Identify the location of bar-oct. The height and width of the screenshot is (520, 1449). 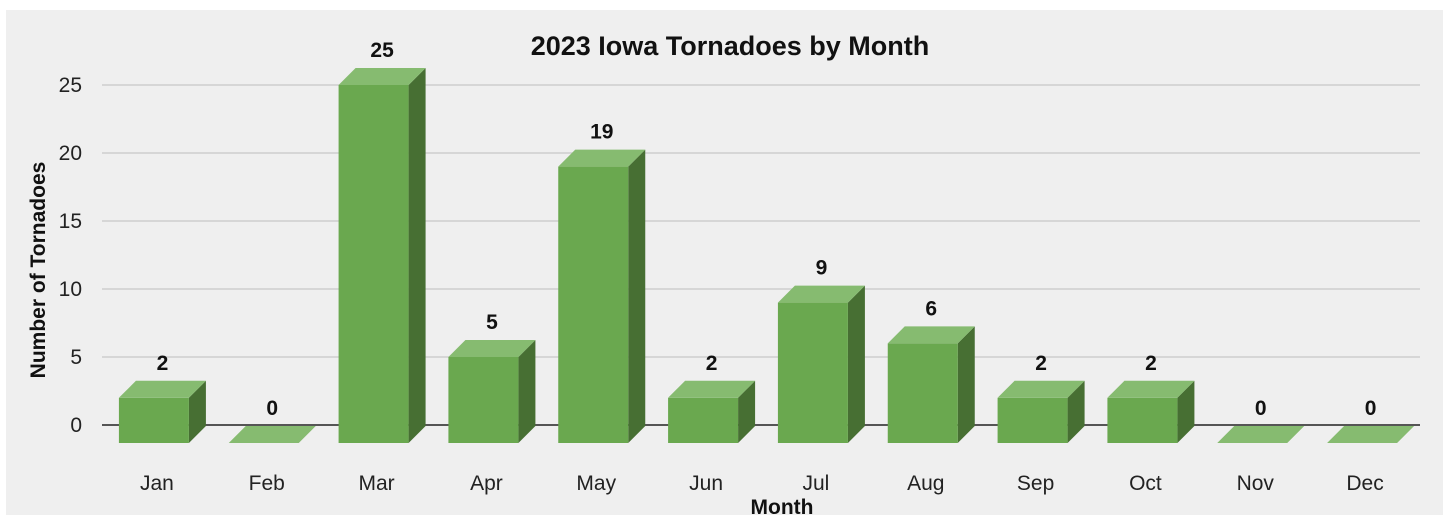
(1151, 411).